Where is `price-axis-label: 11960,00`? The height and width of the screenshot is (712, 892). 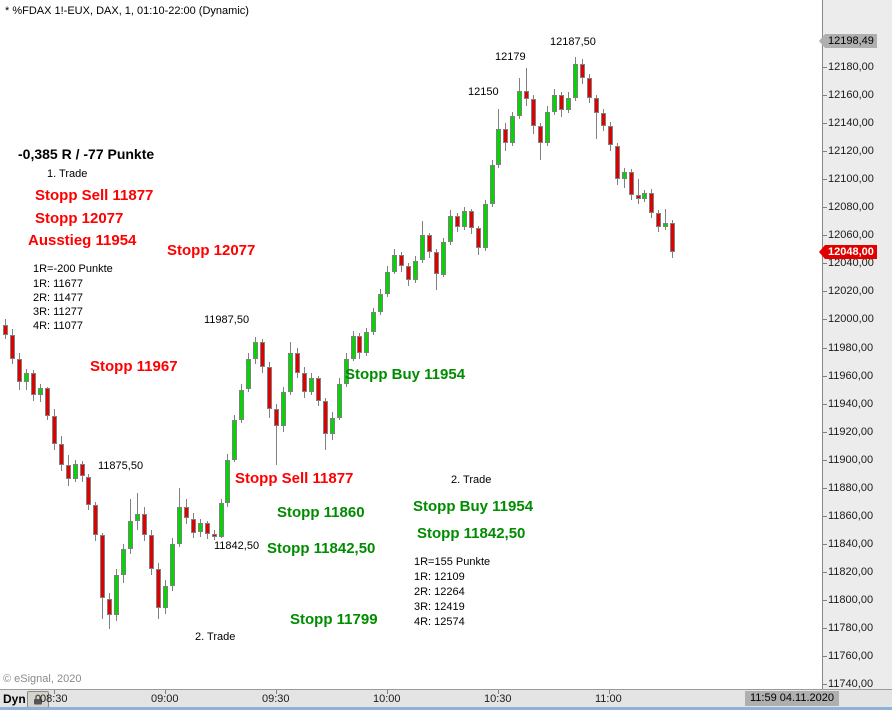 price-axis-label: 11960,00 is located at coordinates (851, 375).